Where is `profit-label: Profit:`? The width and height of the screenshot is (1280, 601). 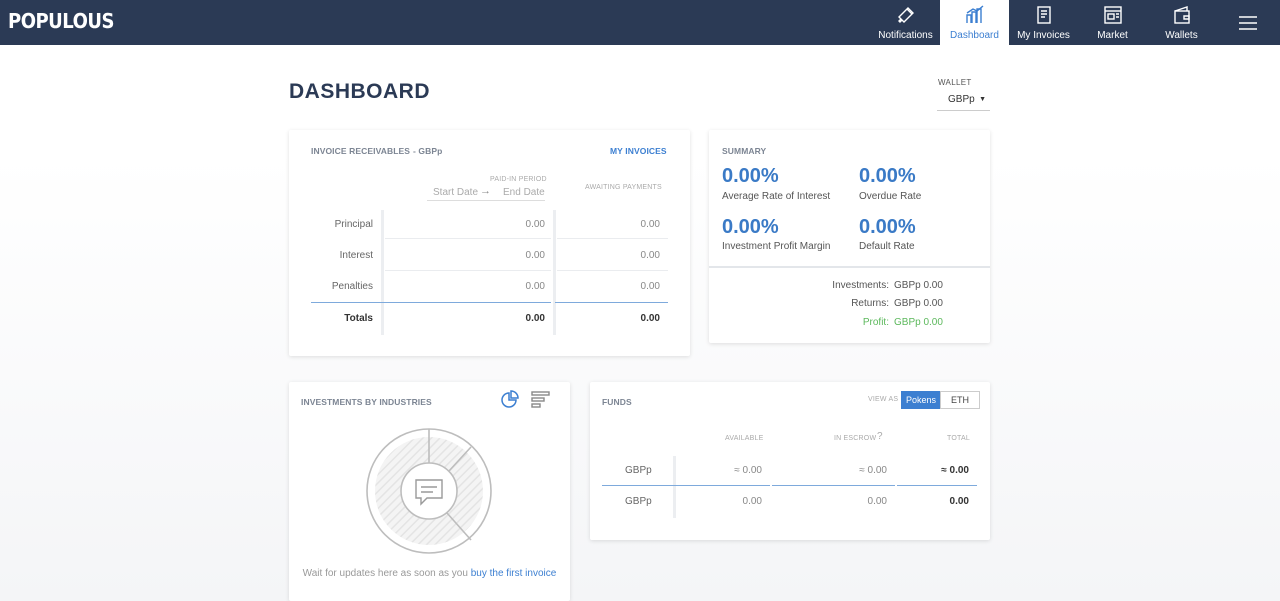 profit-label: Profit: is located at coordinates (875, 322).